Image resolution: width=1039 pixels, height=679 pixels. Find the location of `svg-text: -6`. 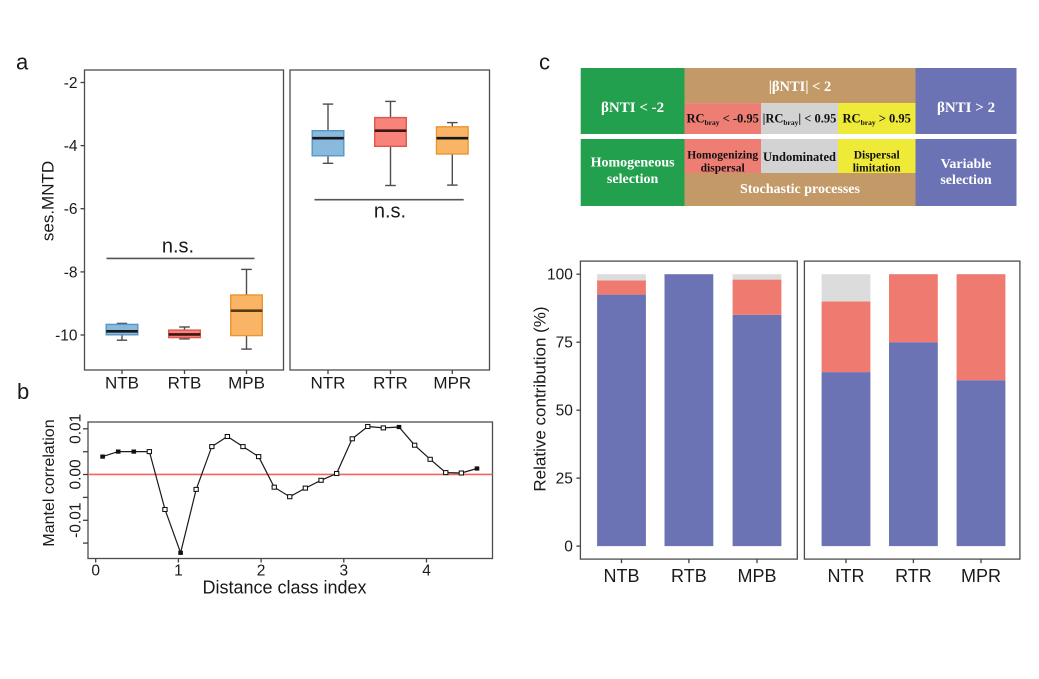

svg-text: -6 is located at coordinates (71, 209).